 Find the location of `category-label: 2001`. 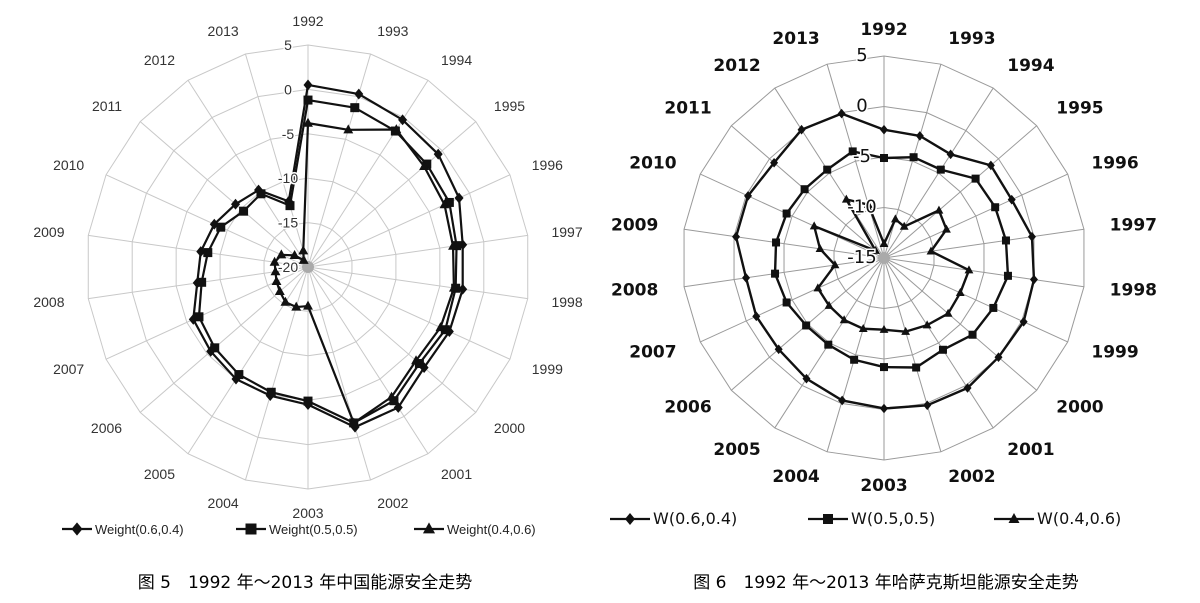

category-label: 2001 is located at coordinates (1030, 450).